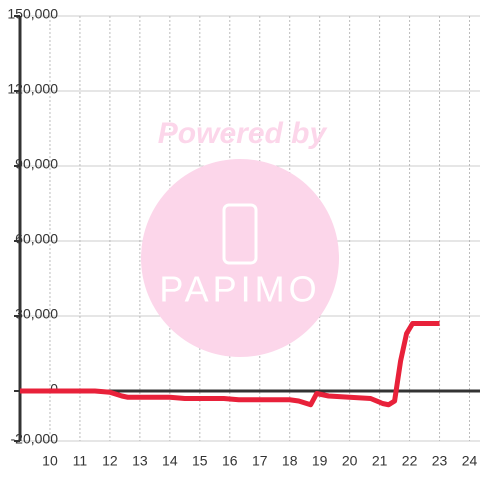 The width and height of the screenshot is (480, 480). I want to click on x-tick-label: 19, so click(320, 461).